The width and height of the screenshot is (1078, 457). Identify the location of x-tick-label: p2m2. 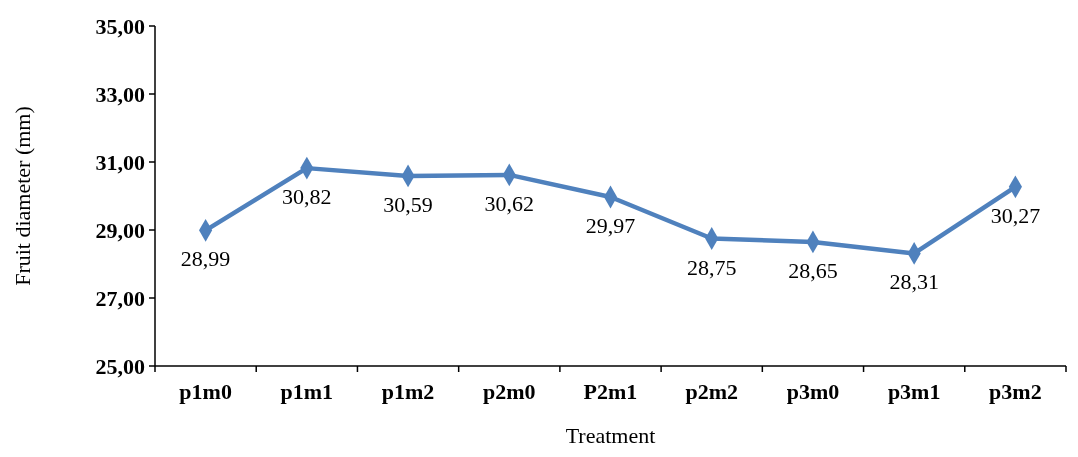
(711, 391).